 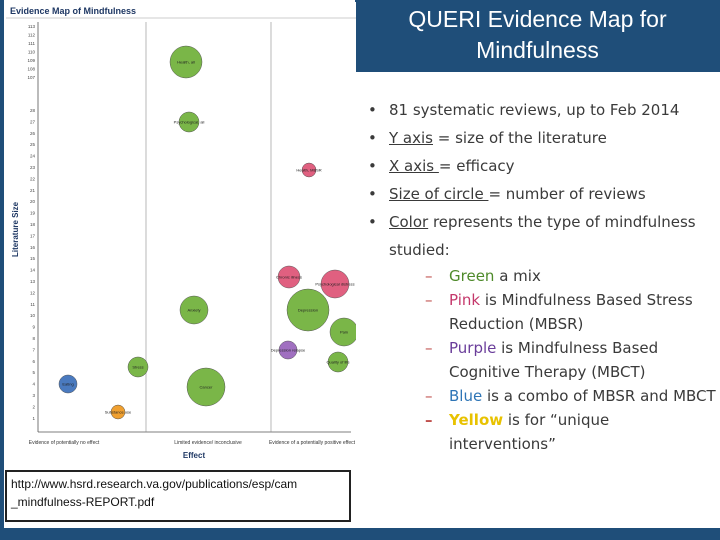 I want to click on sub-bullet-text: a mix, so click(x=517, y=276).